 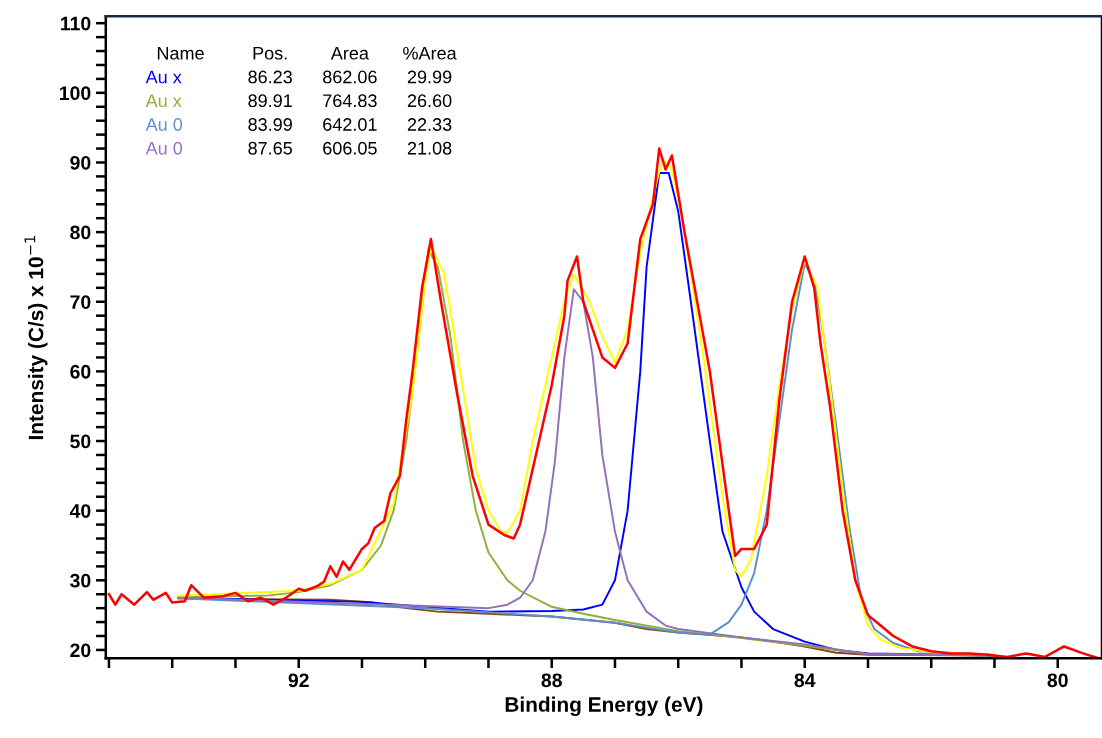 I want to click on y-tick-label: 110, so click(x=76, y=23).